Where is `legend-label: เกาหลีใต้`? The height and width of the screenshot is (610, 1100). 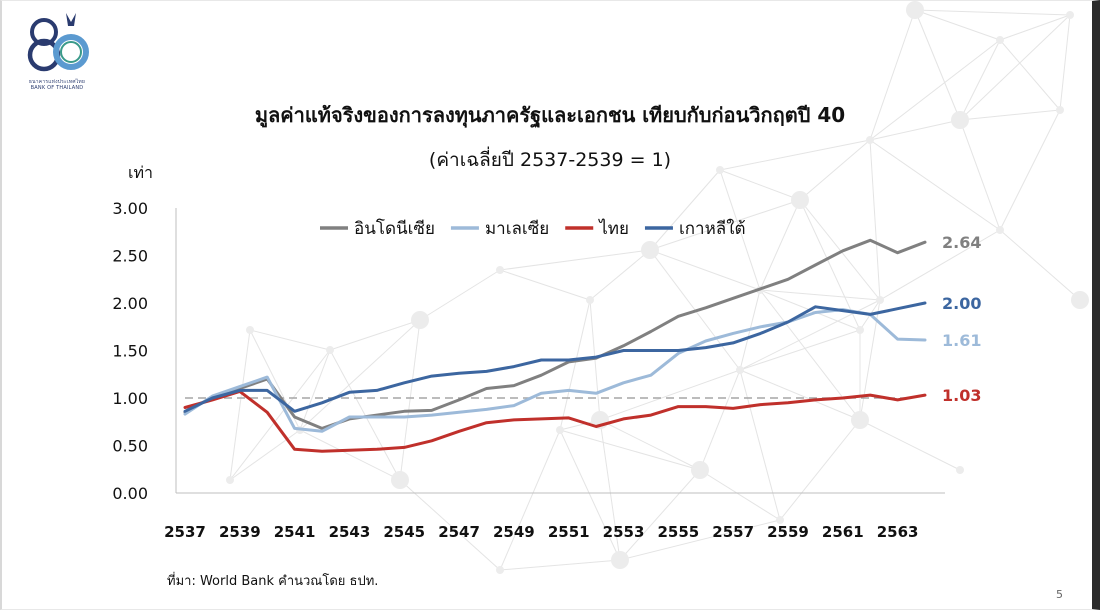
legend-label: เกาหลีใต้ is located at coordinates (712, 228).